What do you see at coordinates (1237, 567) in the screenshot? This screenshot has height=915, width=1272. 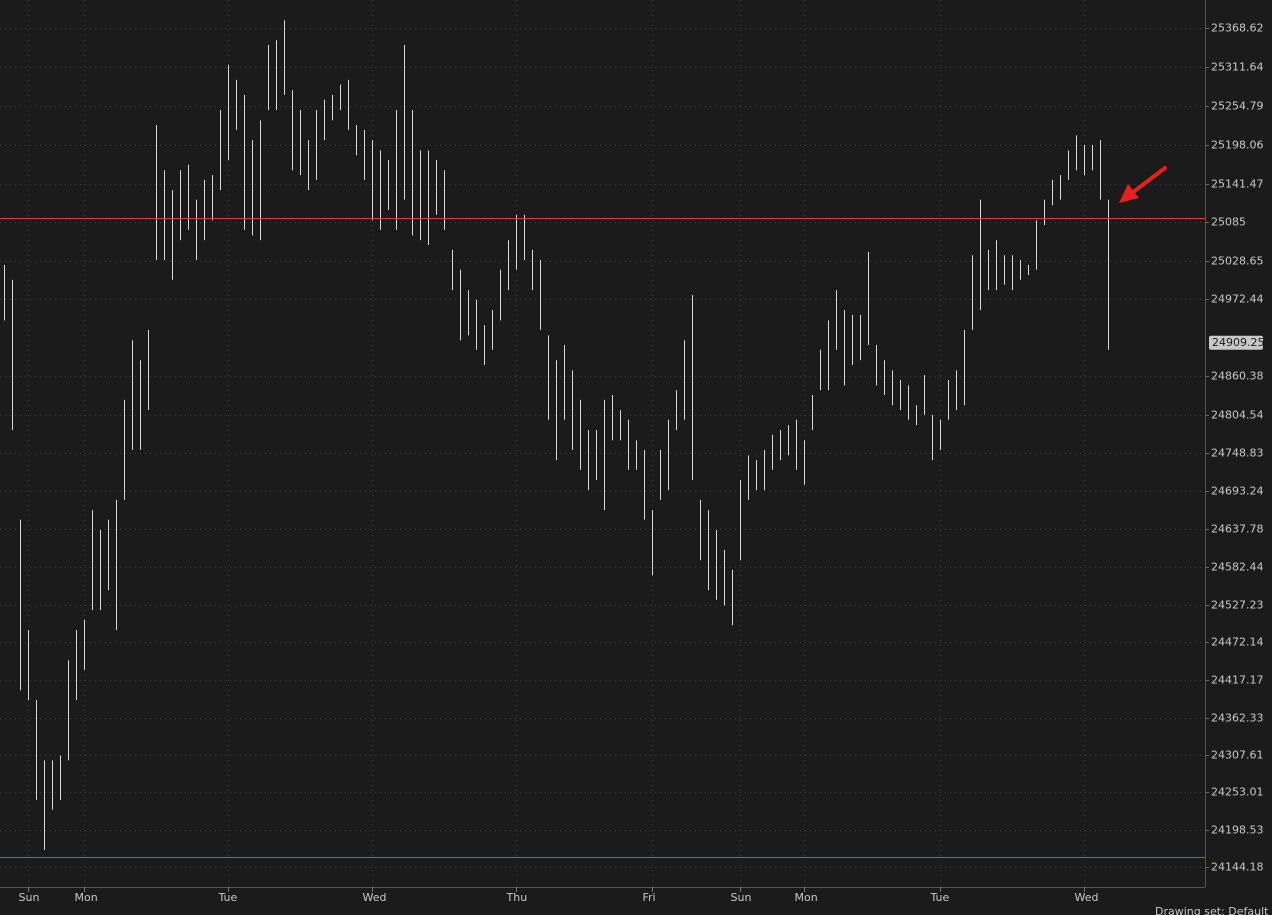 I see `y-tick-label: 24582.44` at bounding box center [1237, 567].